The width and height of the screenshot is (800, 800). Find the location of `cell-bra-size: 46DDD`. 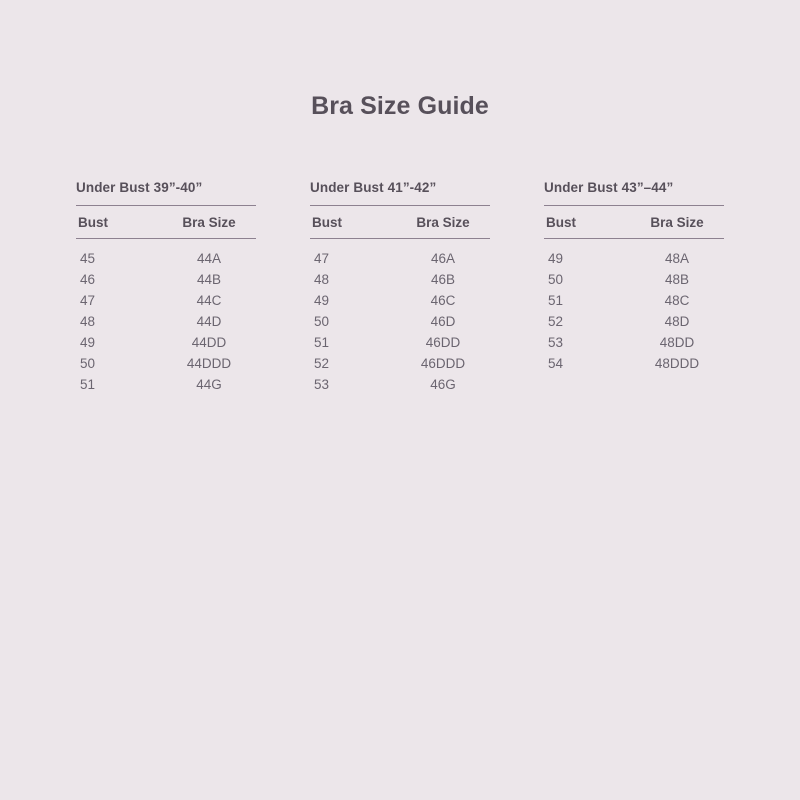

cell-bra-size: 46DDD is located at coordinates (443, 364).